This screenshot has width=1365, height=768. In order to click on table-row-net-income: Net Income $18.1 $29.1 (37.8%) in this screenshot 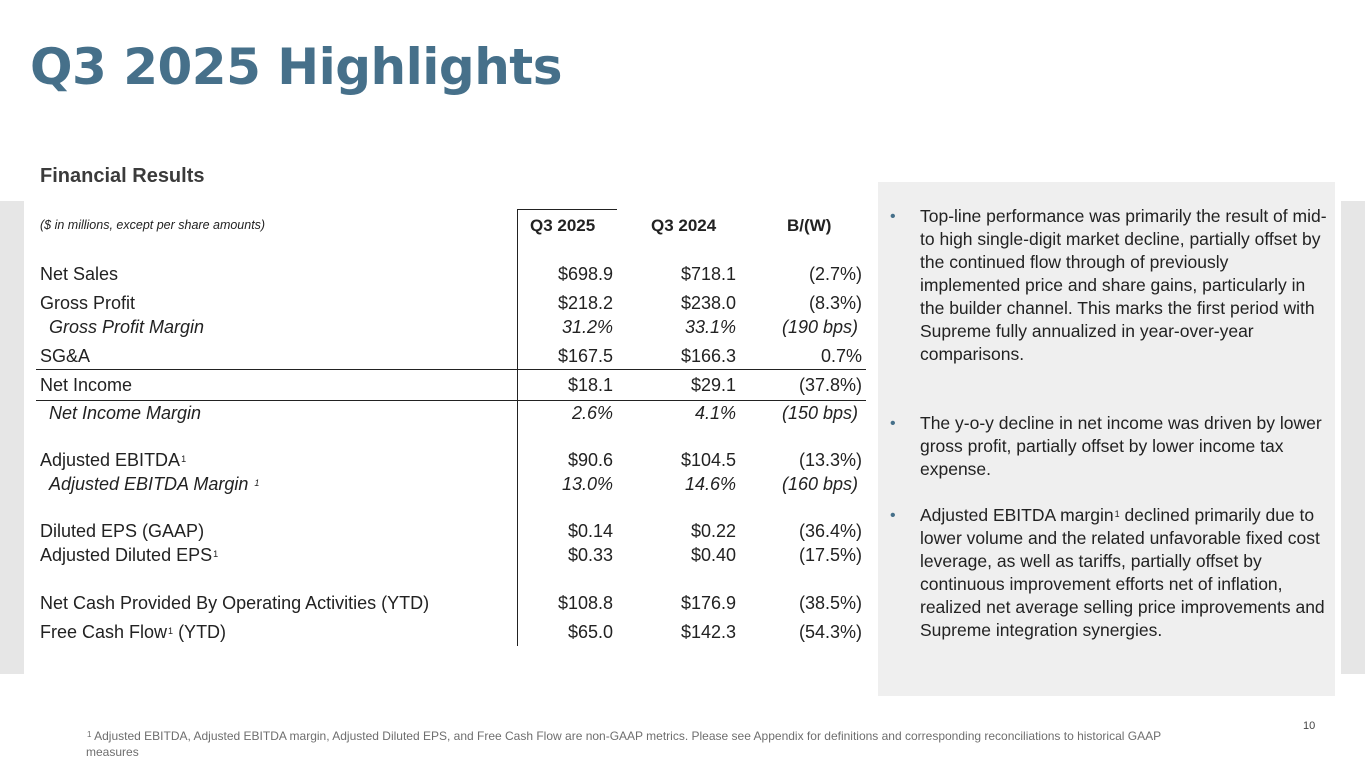, I will do `click(451, 385)`.